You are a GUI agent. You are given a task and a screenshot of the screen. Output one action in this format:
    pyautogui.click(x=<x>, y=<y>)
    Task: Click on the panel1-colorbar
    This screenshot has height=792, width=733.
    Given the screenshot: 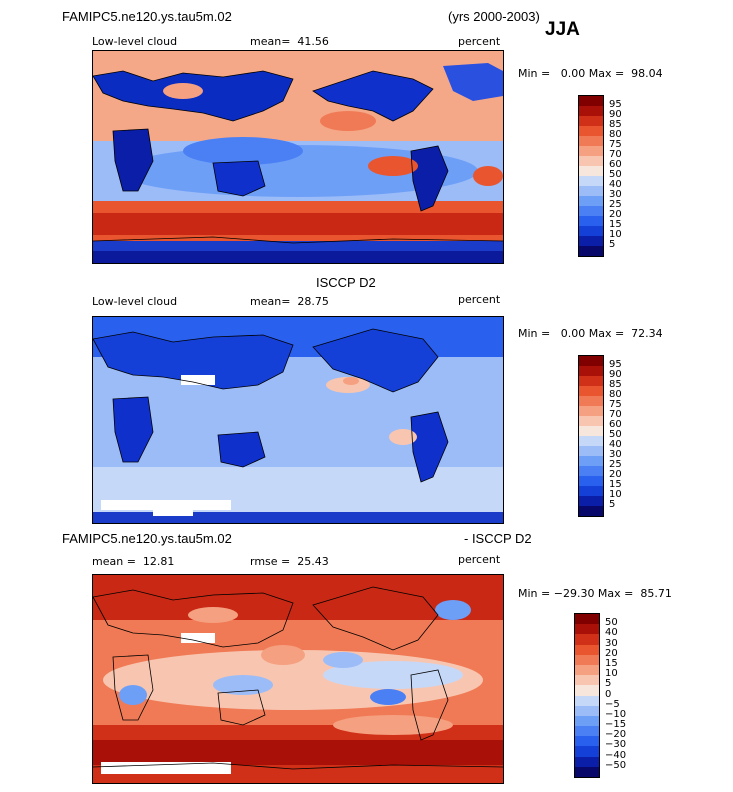 What is the action you would take?
    pyautogui.click(x=591, y=176)
    